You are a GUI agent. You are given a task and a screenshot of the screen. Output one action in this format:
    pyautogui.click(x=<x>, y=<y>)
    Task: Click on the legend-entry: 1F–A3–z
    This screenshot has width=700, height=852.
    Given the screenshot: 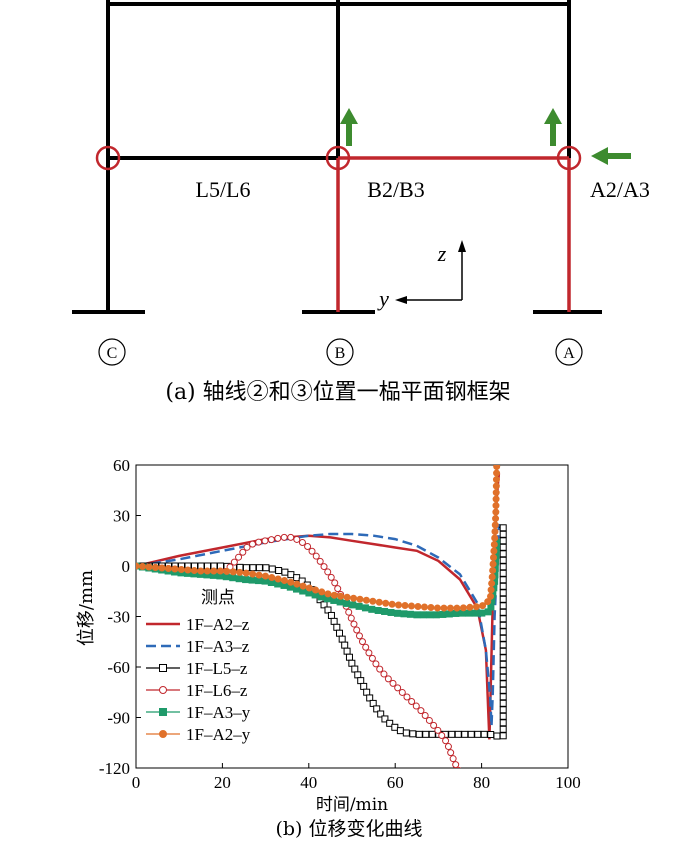 What is the action you would take?
    pyautogui.click(x=198, y=646)
    